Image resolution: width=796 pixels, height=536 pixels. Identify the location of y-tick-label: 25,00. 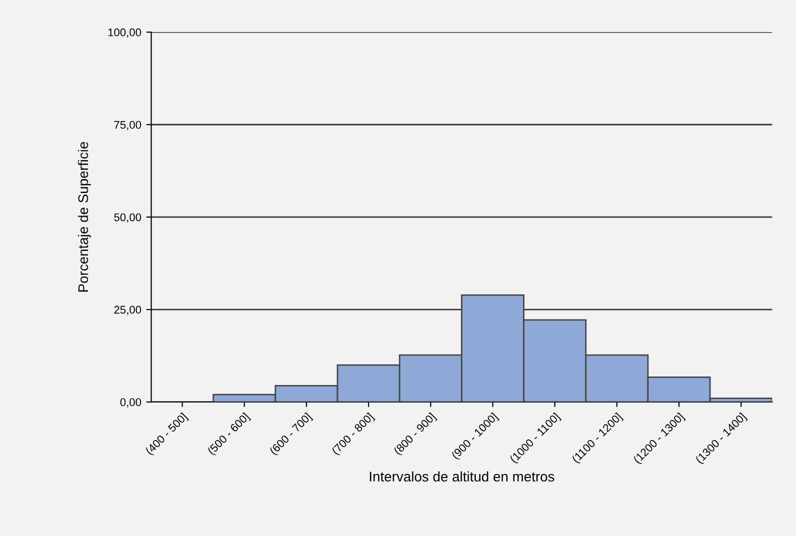
(128, 310).